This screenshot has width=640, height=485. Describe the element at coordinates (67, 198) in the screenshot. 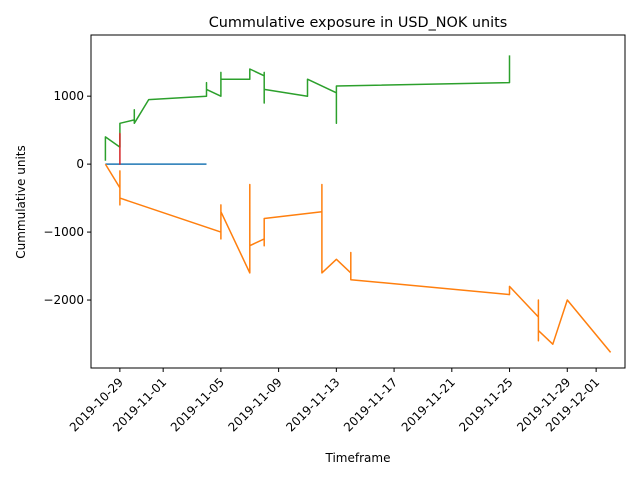

I see `y-axis-ticks: −2000 −1000 0 1000` at that location.